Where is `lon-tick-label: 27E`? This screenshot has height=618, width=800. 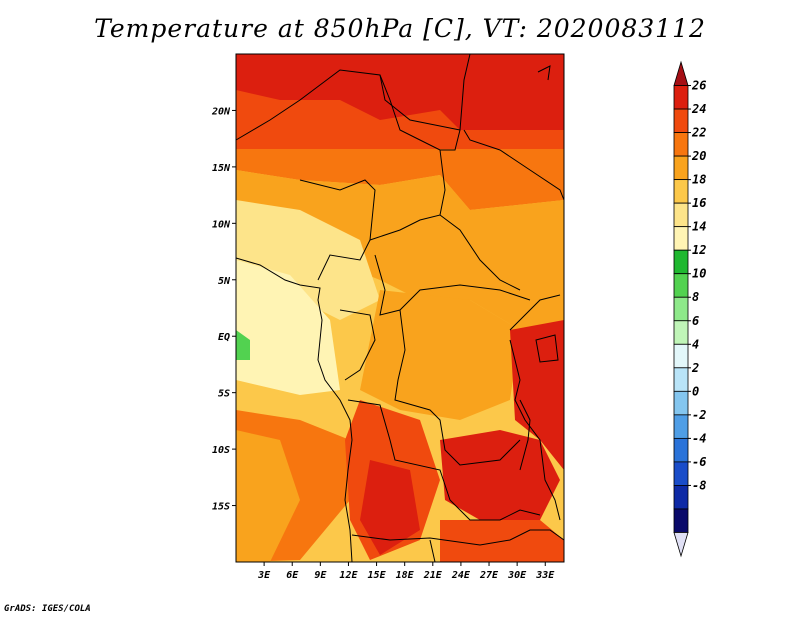
lon-tick-label: 27E is located at coordinates (489, 575).